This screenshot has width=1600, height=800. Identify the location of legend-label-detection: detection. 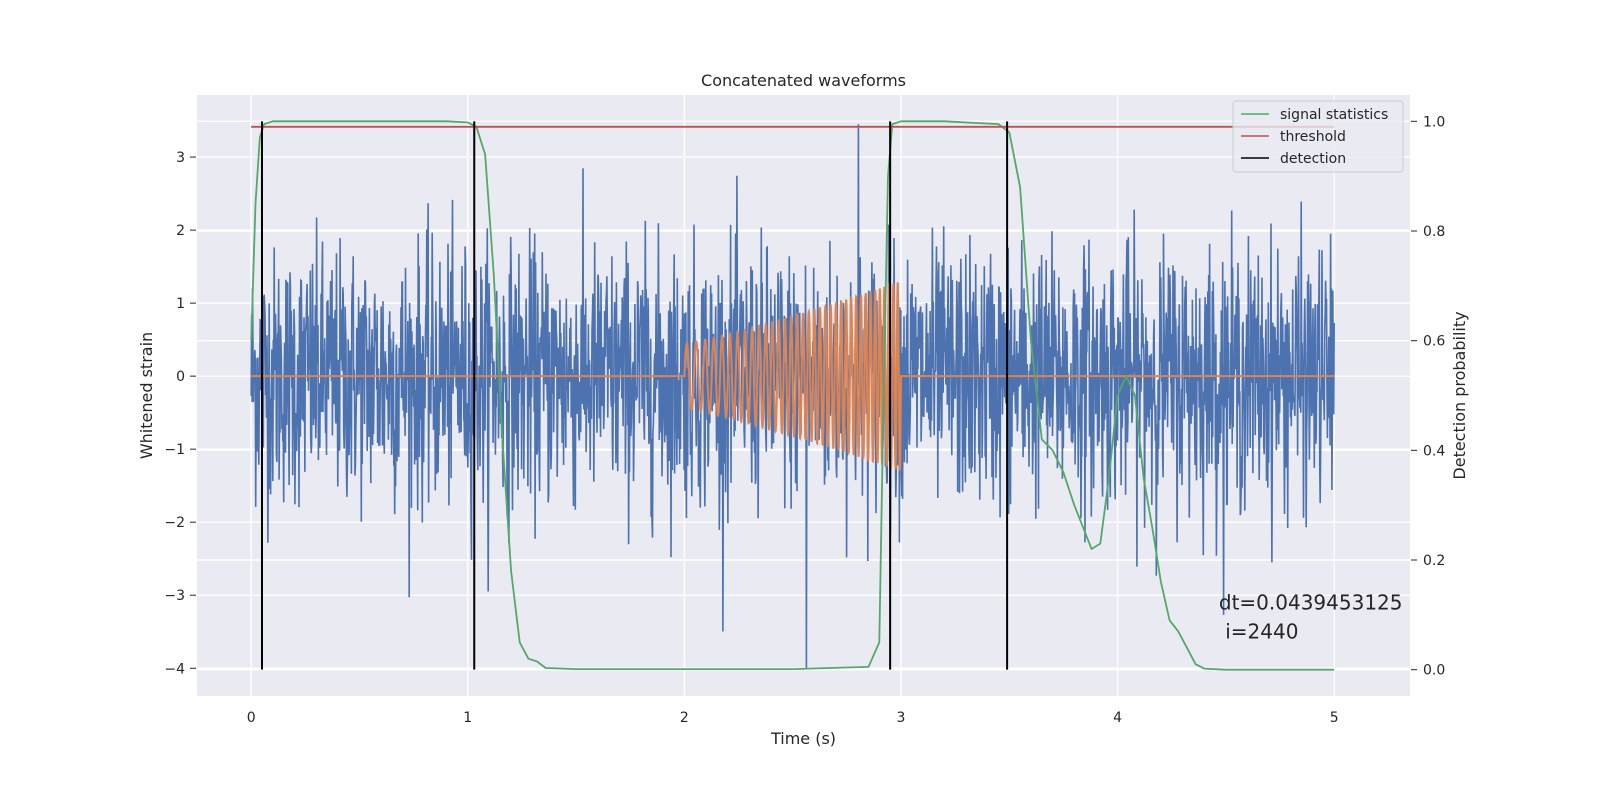
(1313, 159).